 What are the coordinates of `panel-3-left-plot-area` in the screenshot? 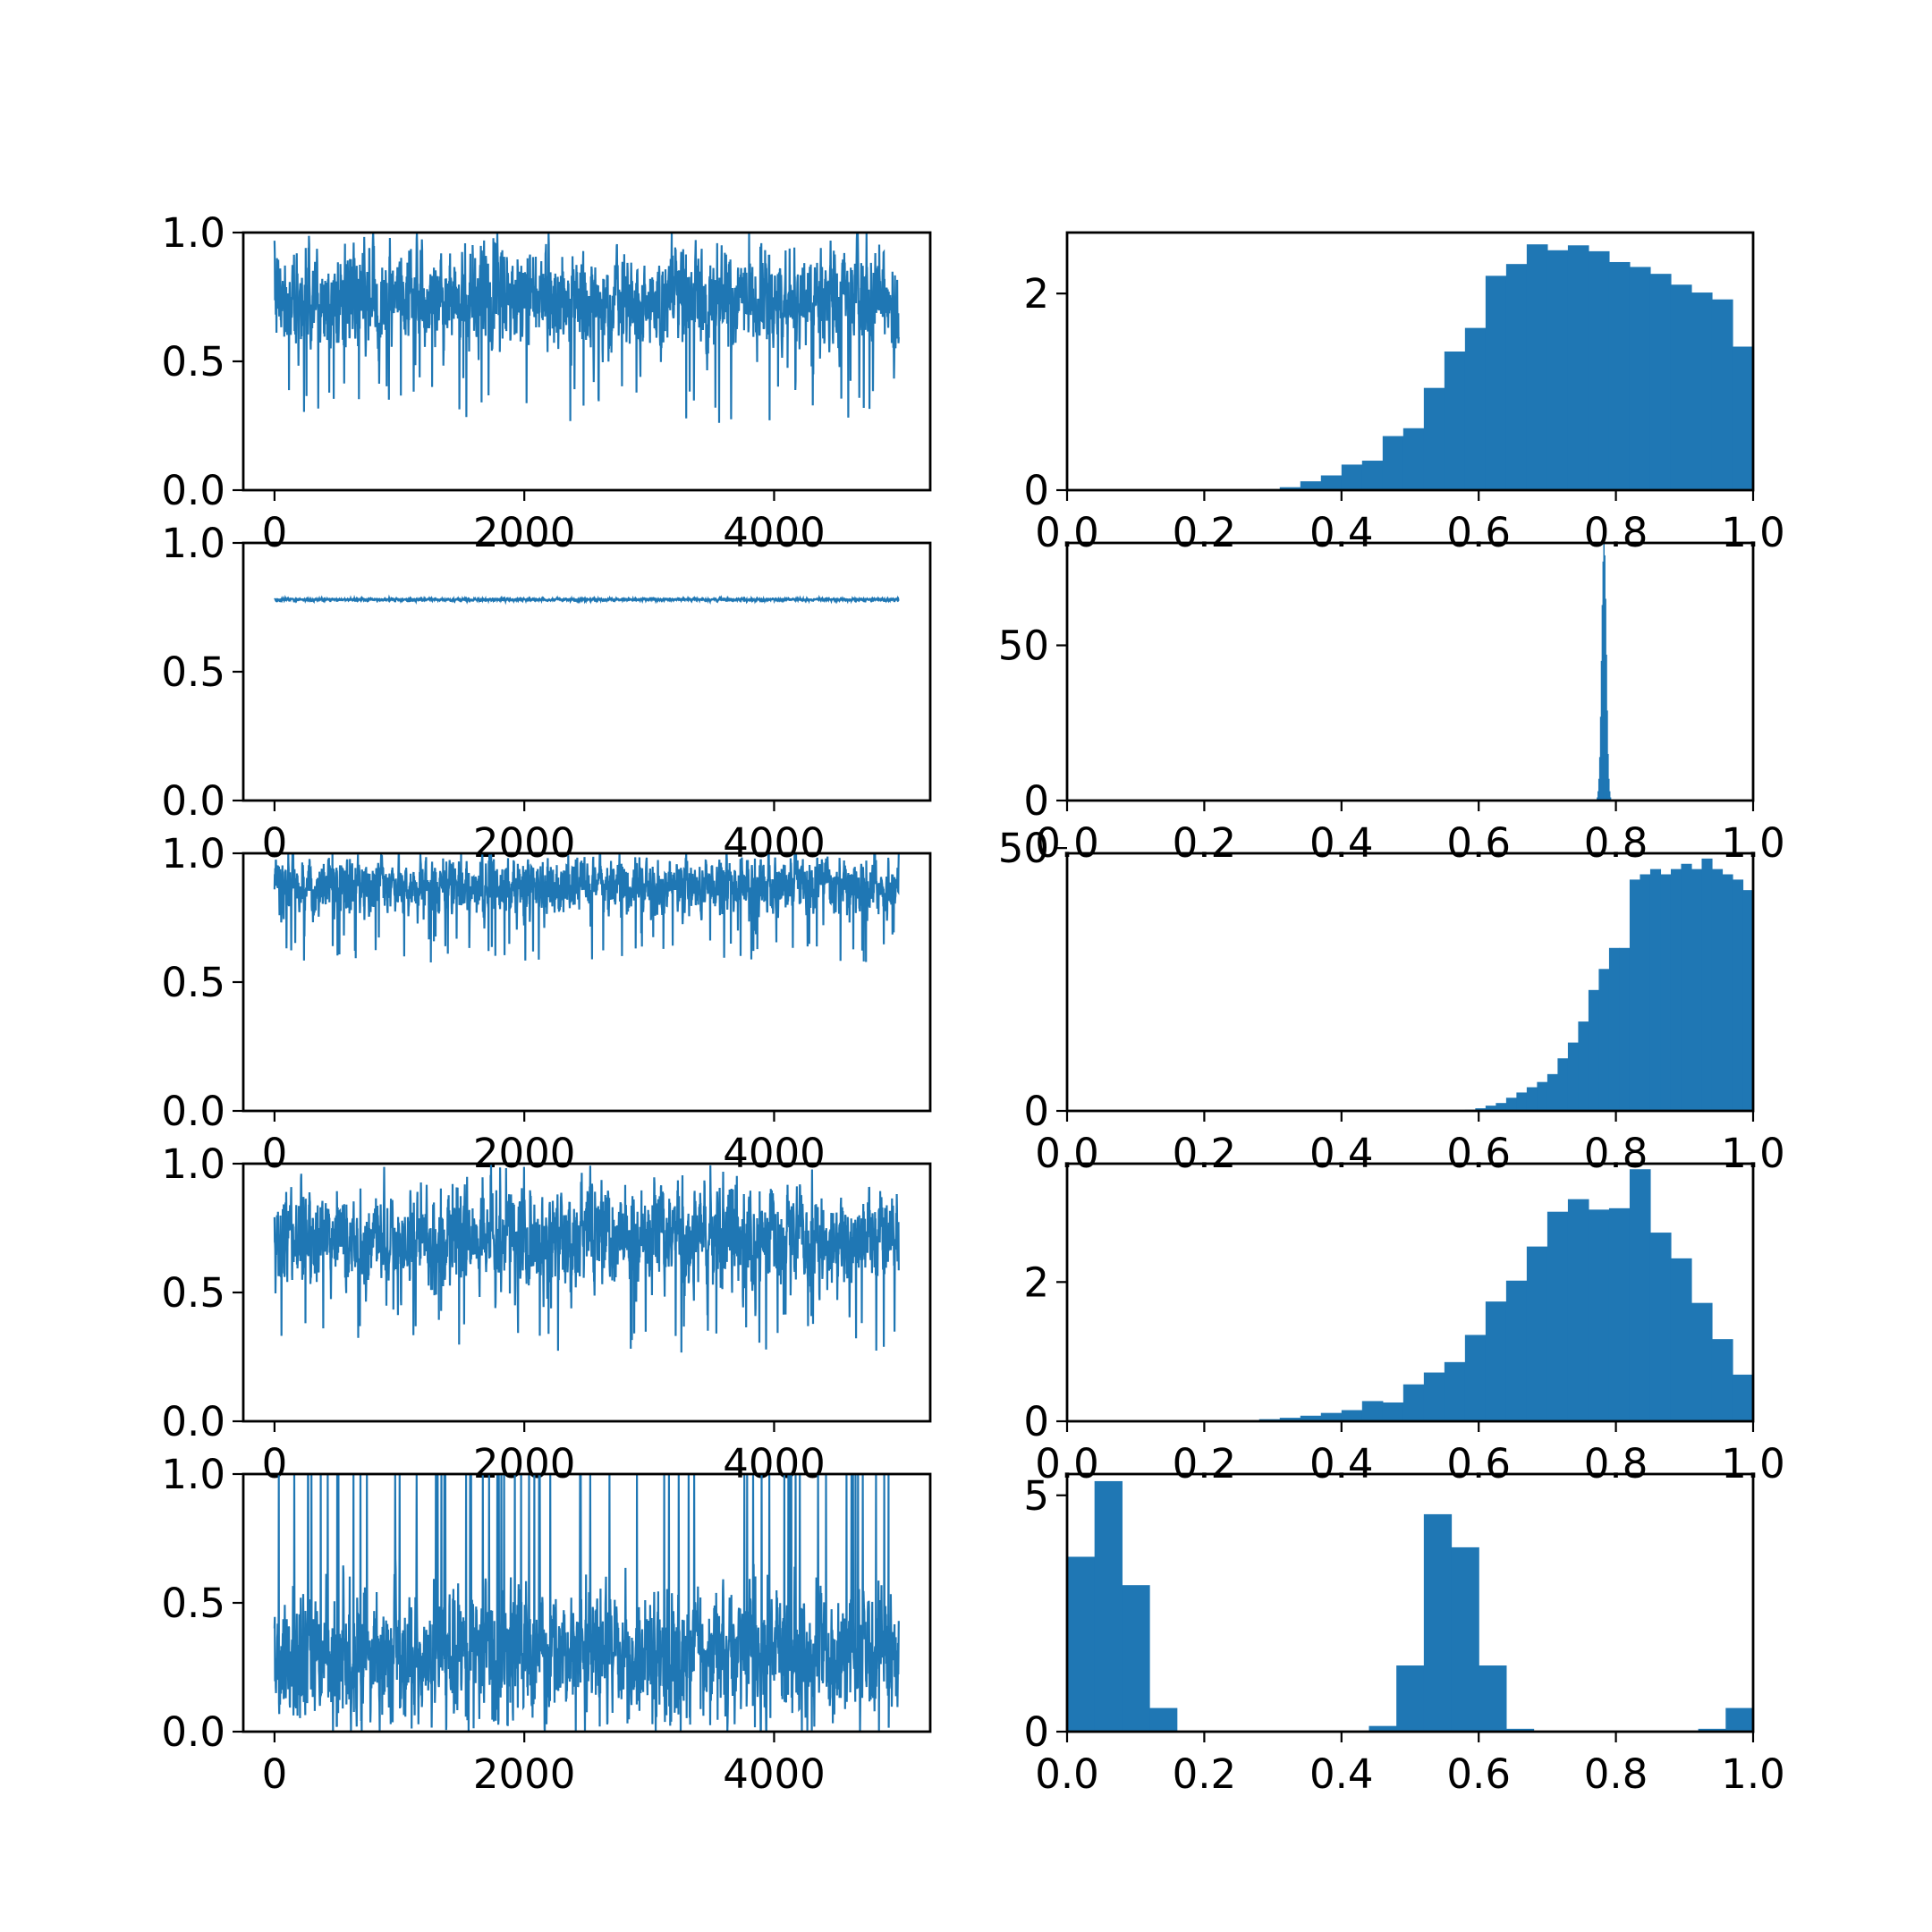 It's located at (586, 908).